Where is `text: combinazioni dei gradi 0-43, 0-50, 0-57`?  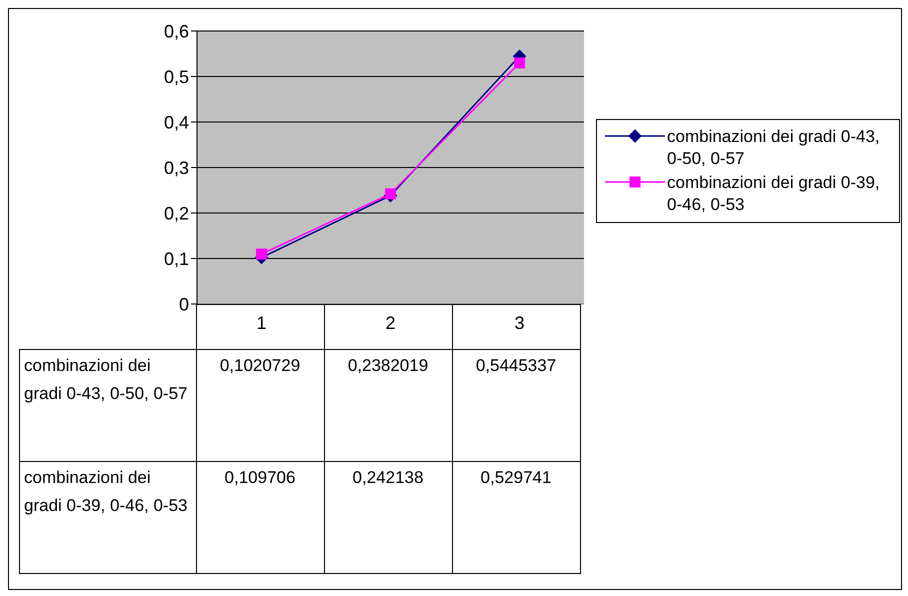
text: combinazioni dei gradi 0-43, 0-50, 0-57 is located at coordinates (106, 379).